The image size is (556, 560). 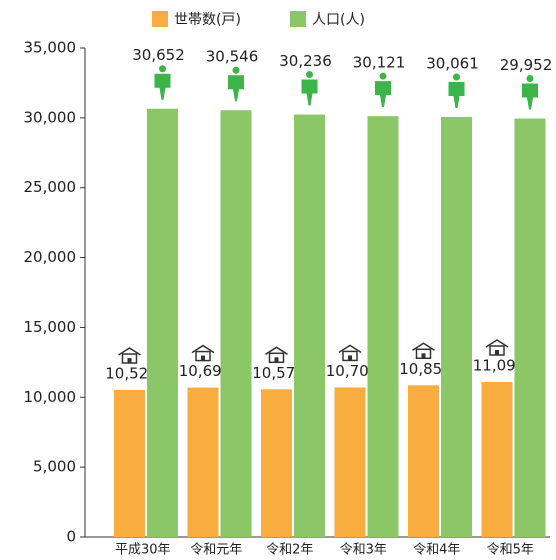 What do you see at coordinates (338, 20) in the screenshot?
I see `legend-label: 人口(人)` at bounding box center [338, 20].